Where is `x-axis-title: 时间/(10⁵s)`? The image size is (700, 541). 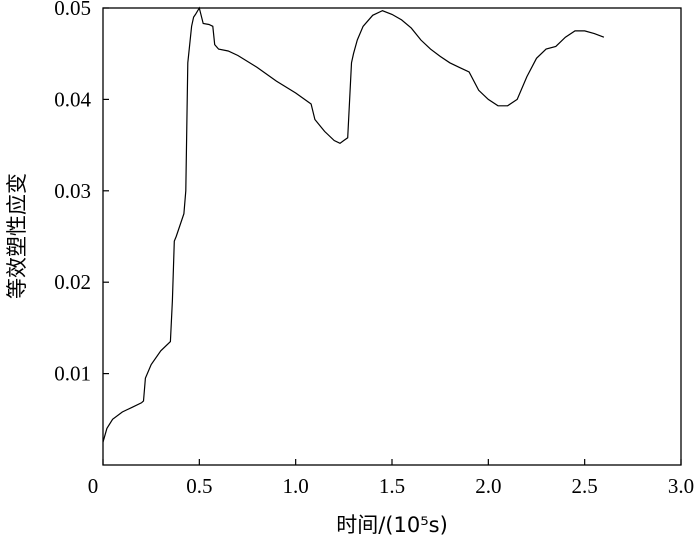 x-axis-title: 时间/(10⁵s) is located at coordinates (392, 525).